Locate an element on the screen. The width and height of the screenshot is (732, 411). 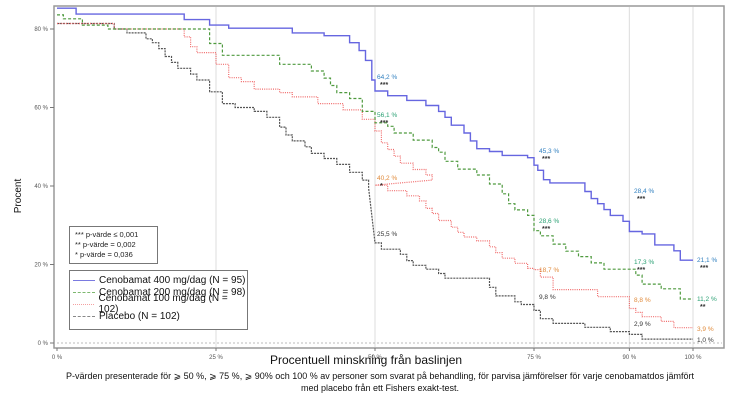
x-tick-label: 50 % is located at coordinates (375, 358).